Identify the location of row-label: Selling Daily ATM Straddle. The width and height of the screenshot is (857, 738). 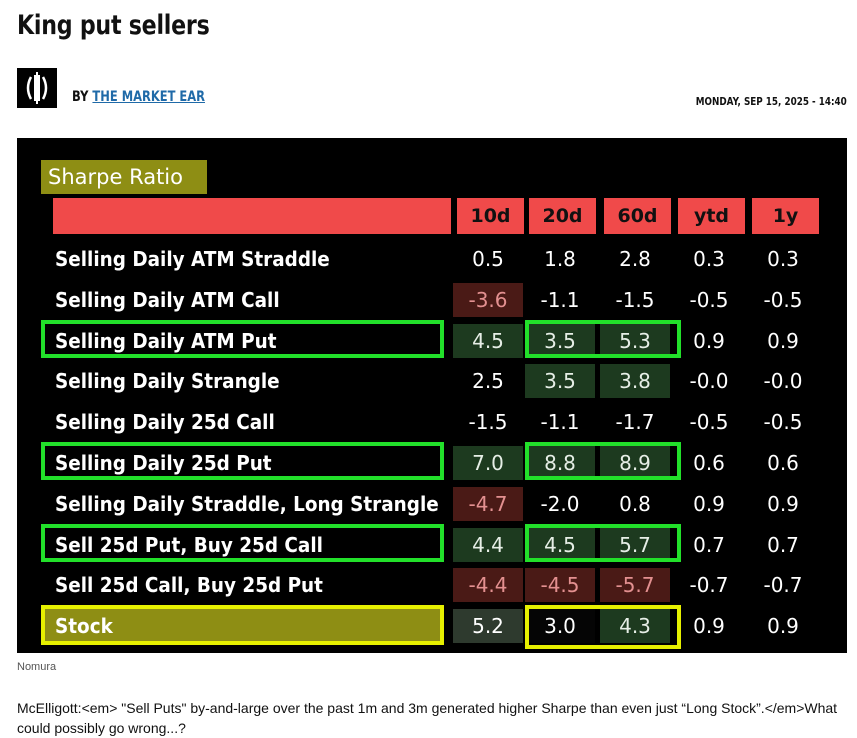
(192, 259).